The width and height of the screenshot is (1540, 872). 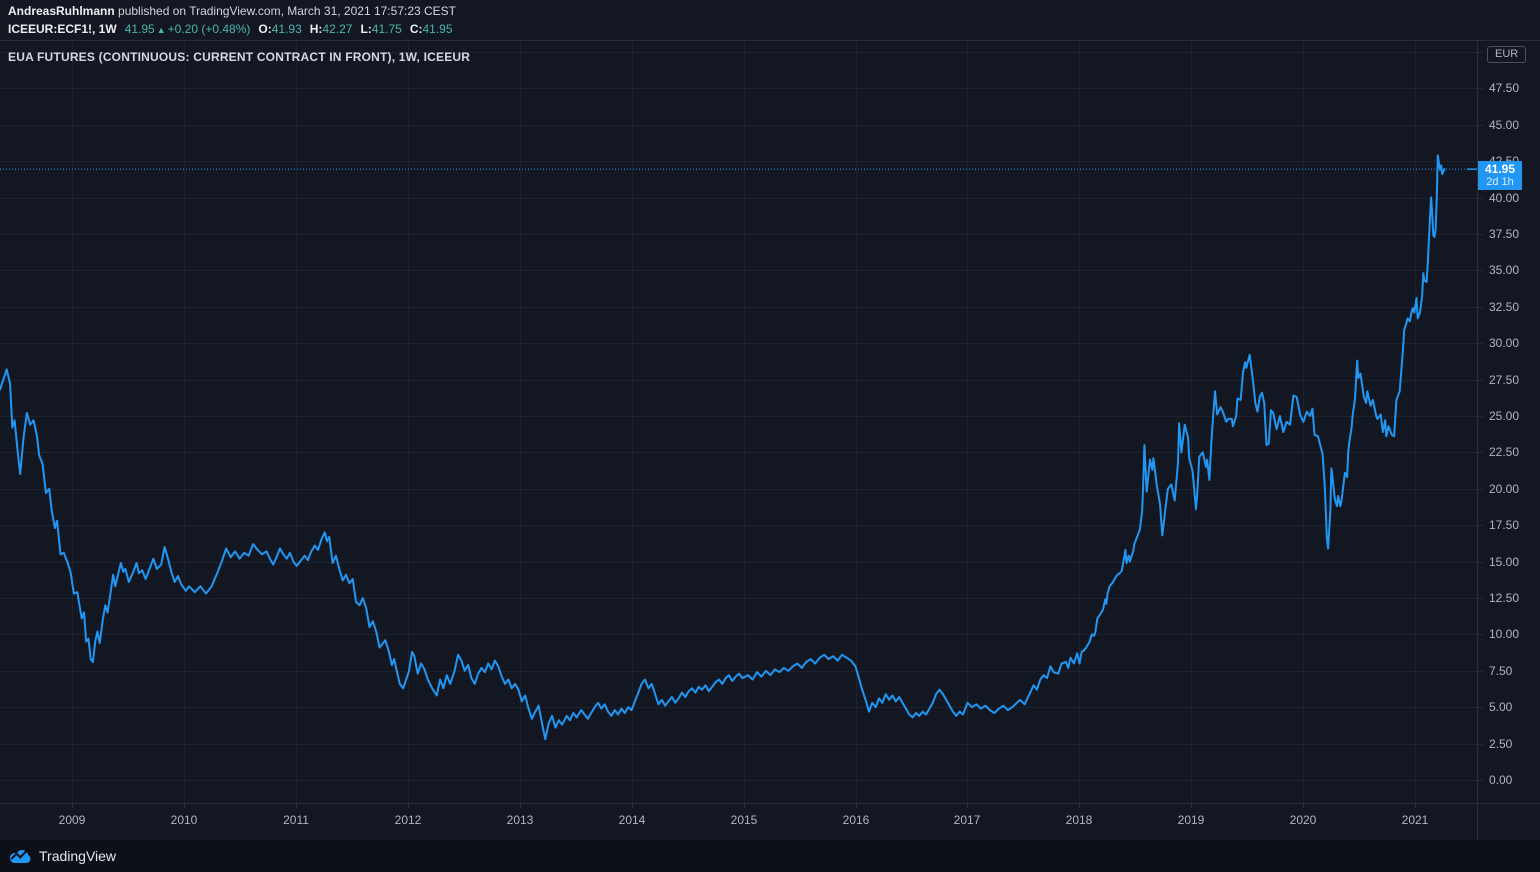 What do you see at coordinates (61, 11) in the screenshot?
I see `author-name: AndreasRuhlmann` at bounding box center [61, 11].